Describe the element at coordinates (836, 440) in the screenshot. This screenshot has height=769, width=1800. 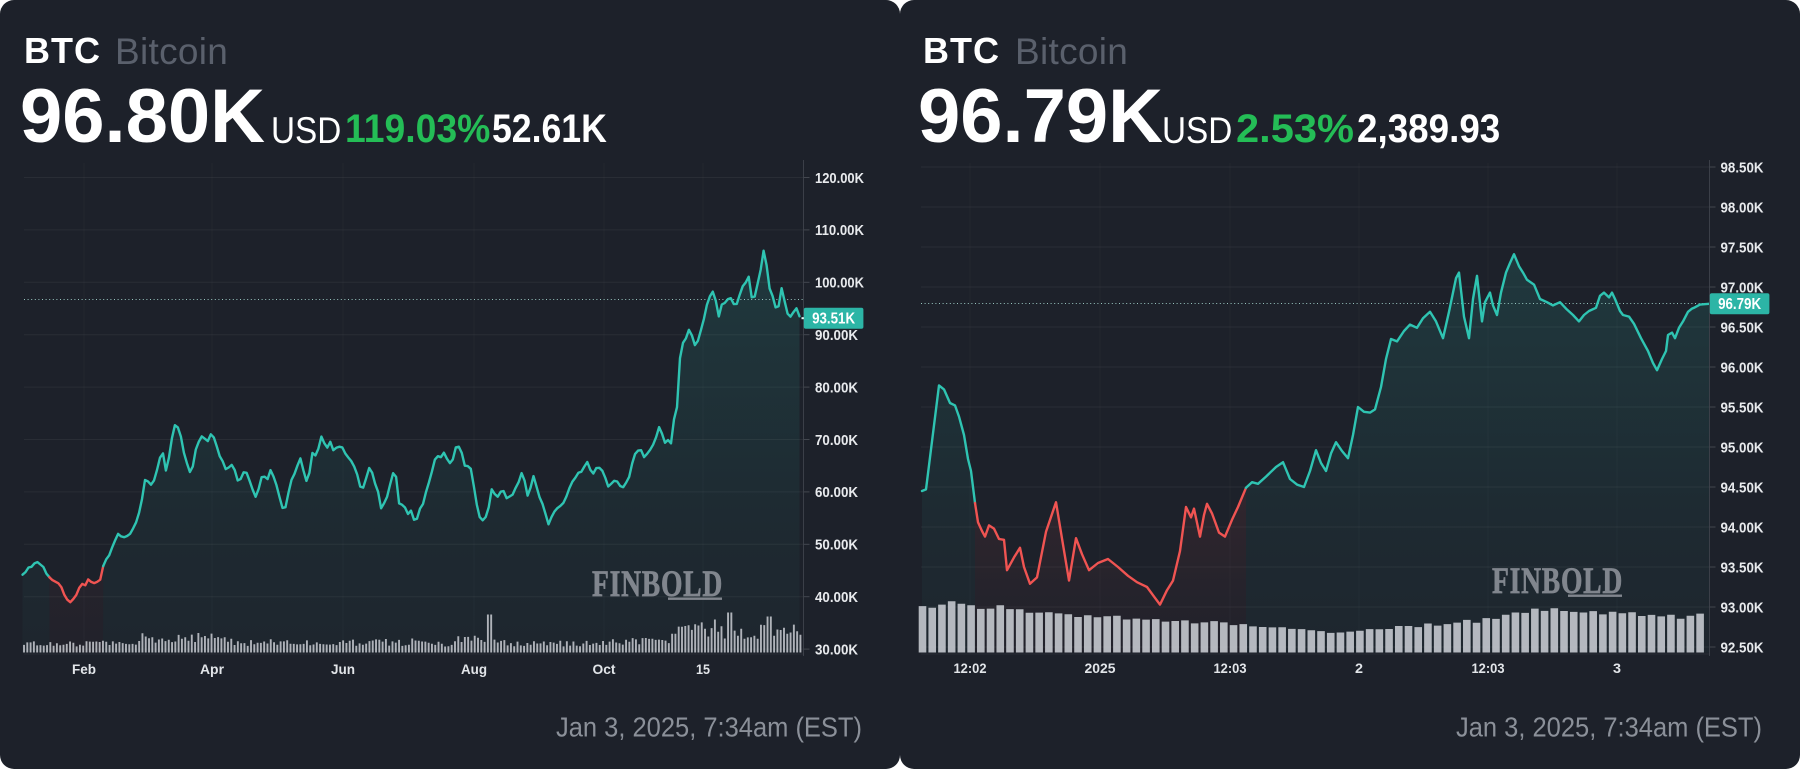
I see `svg-text: 70.00K` at that location.